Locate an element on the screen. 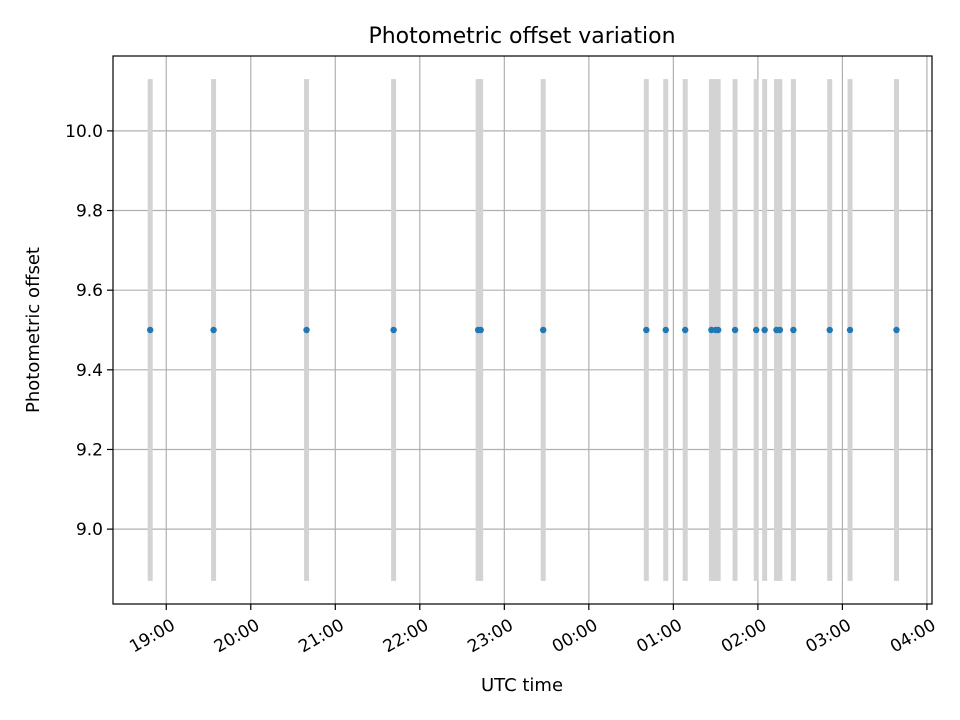 The height and width of the screenshot is (720, 960). y-tick-label: 9.2 is located at coordinates (89, 450).